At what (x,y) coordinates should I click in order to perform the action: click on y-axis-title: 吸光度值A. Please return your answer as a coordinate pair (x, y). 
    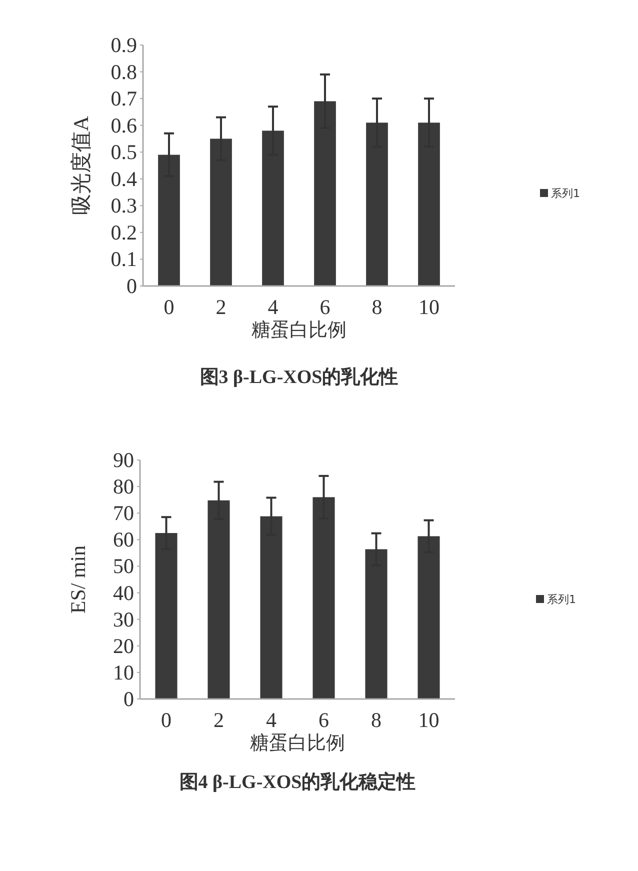
    Looking at the image, I should click on (81, 165).